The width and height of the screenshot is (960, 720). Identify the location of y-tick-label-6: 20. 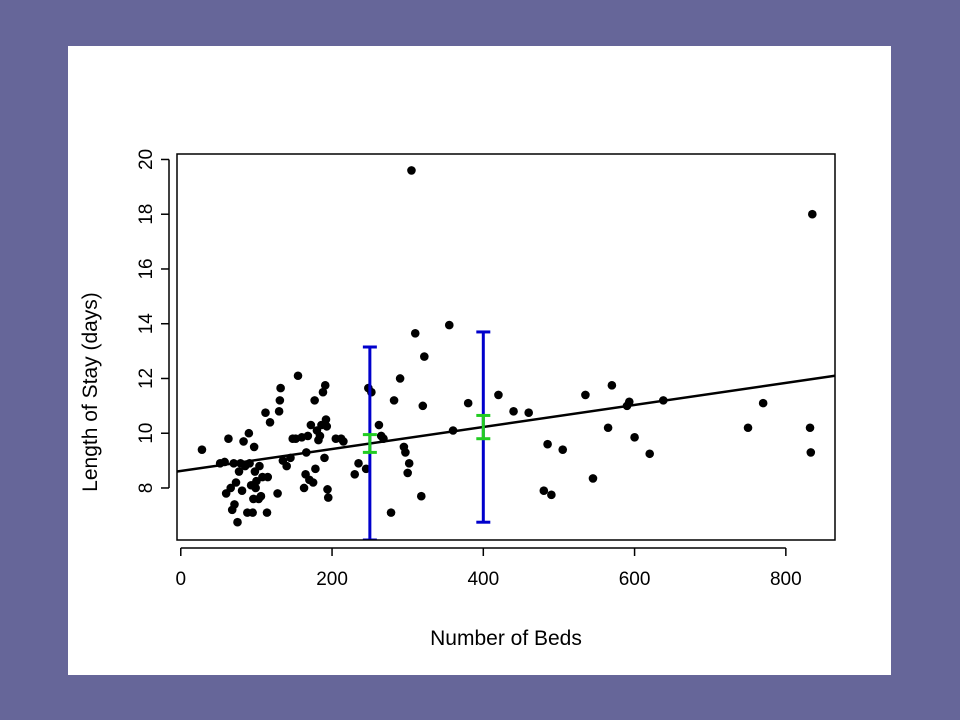
(146, 159).